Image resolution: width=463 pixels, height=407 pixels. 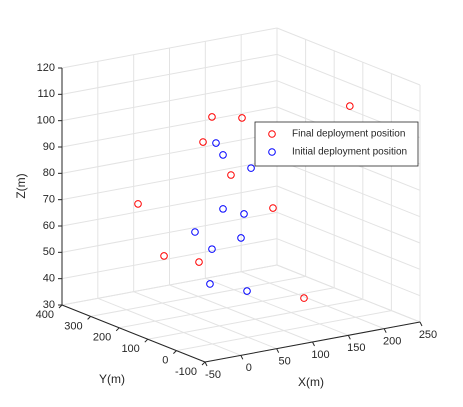 What do you see at coordinates (49, 226) in the screenshot?
I see `z-tick-label: 60` at bounding box center [49, 226].